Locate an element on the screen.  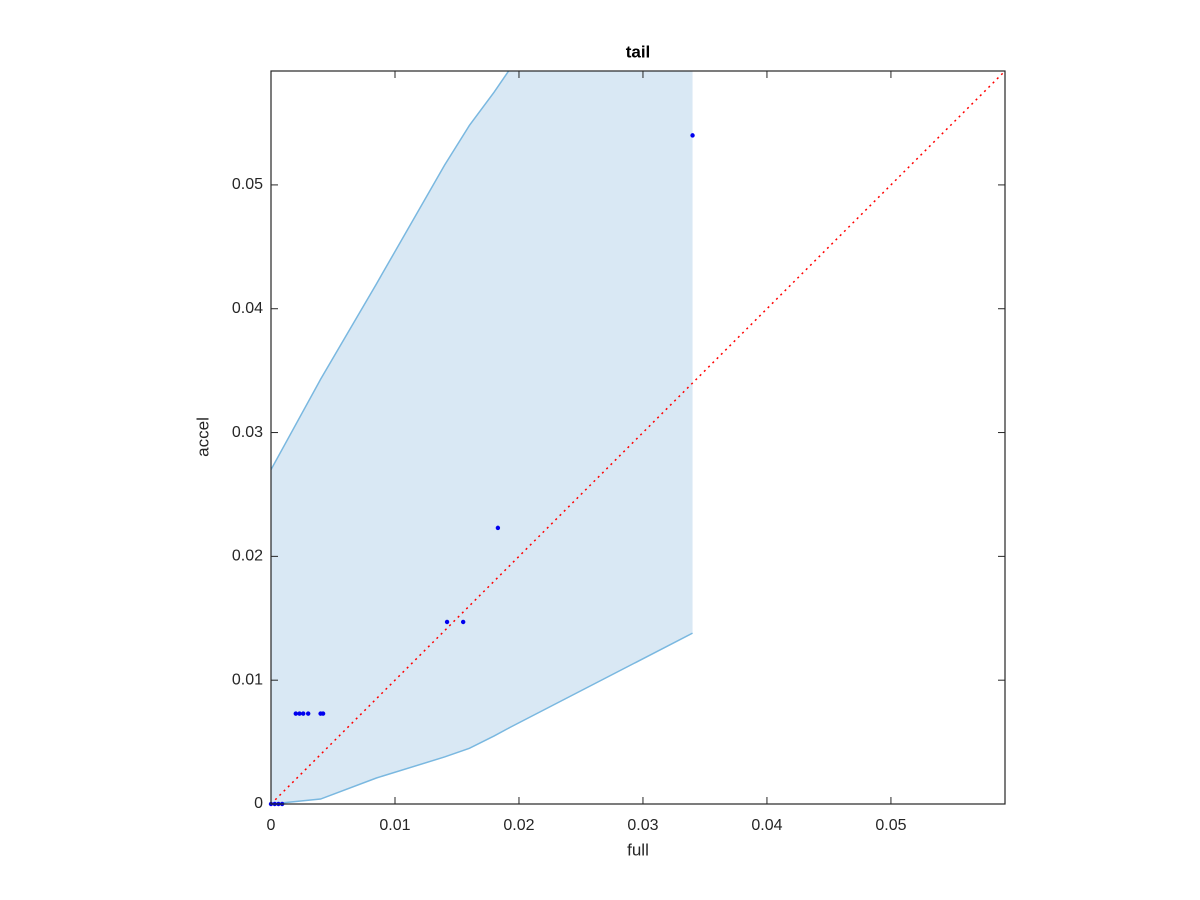
x-tick-label: 0.02 is located at coordinates (518, 825).